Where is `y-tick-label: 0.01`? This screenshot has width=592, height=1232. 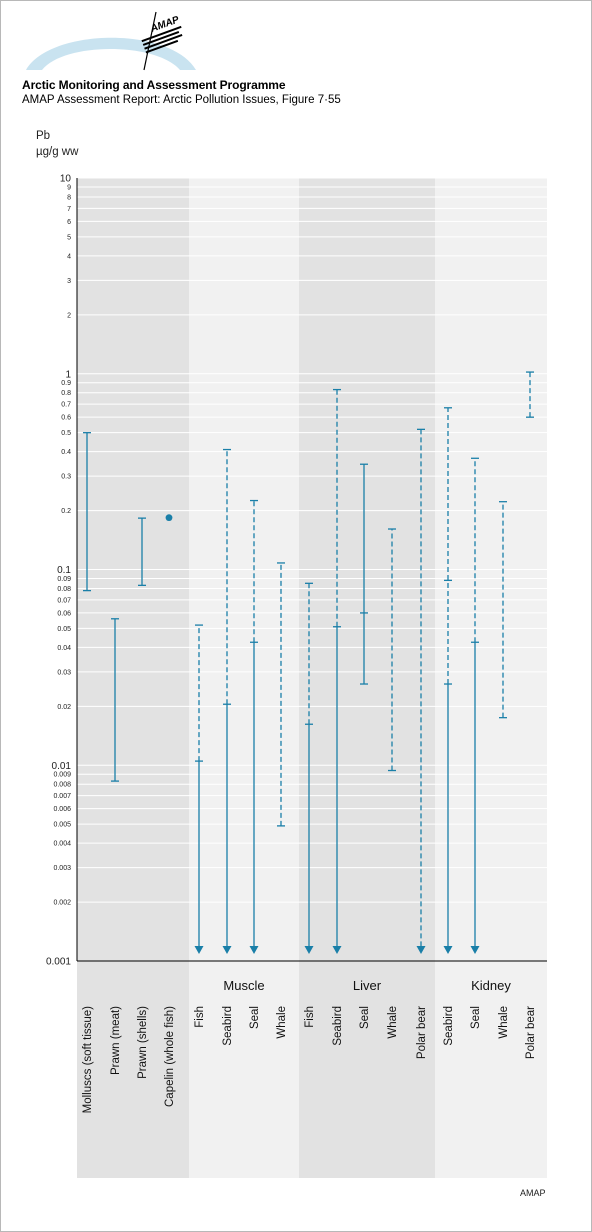 y-tick-label: 0.01 is located at coordinates (62, 766).